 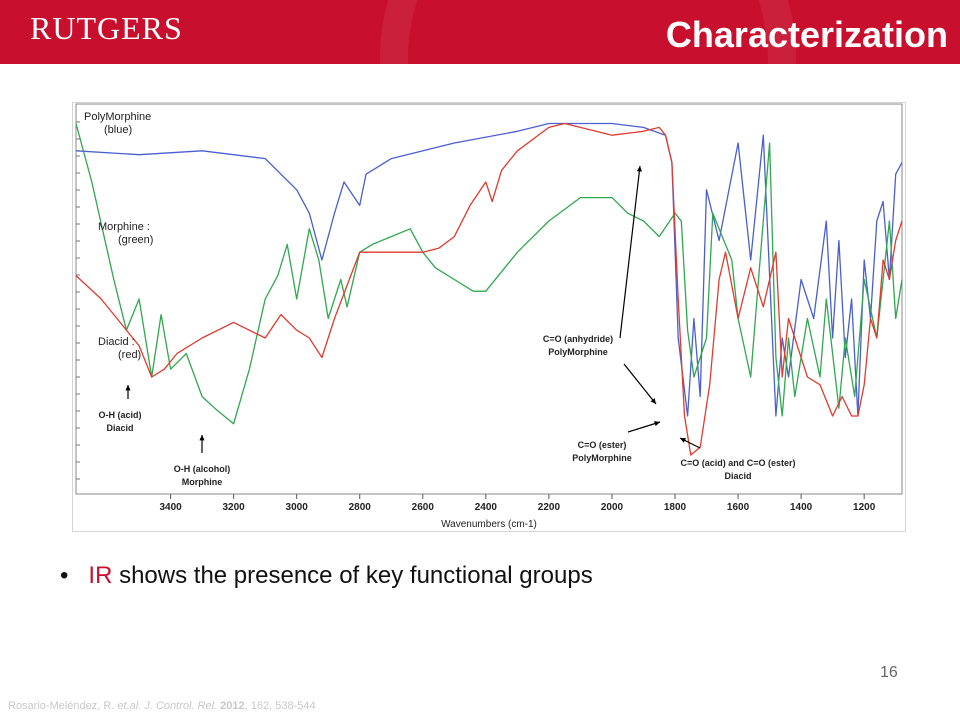 I want to click on header-band: RUTGERS Characterization, so click(x=480, y=32).